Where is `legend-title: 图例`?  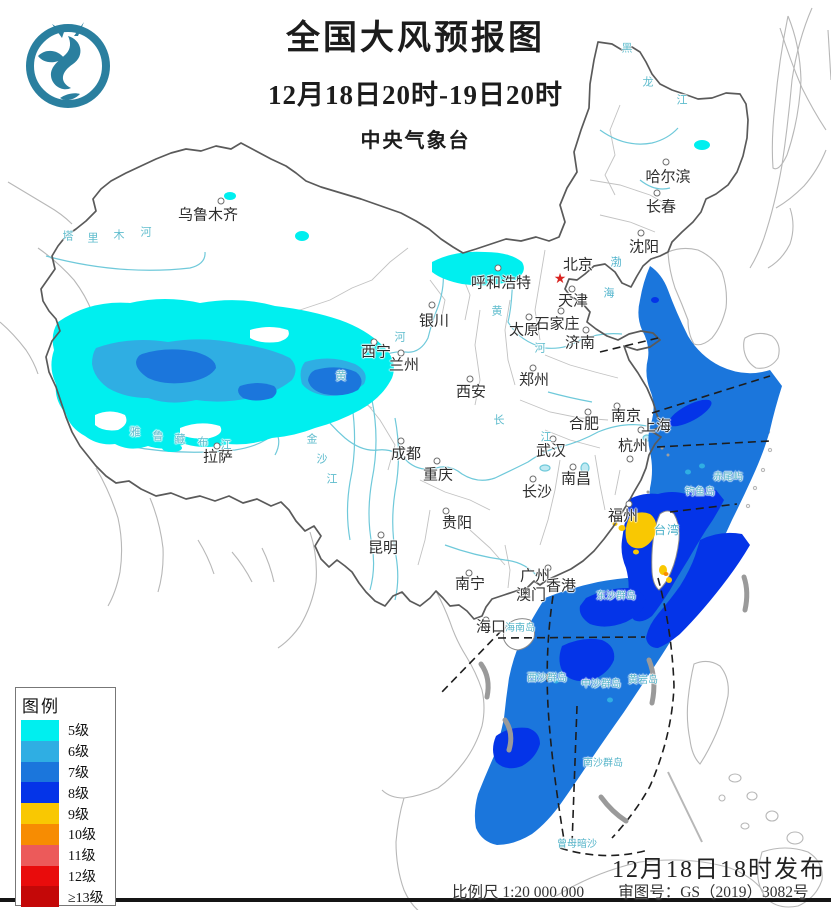
legend-title: 图例 is located at coordinates (41, 706).